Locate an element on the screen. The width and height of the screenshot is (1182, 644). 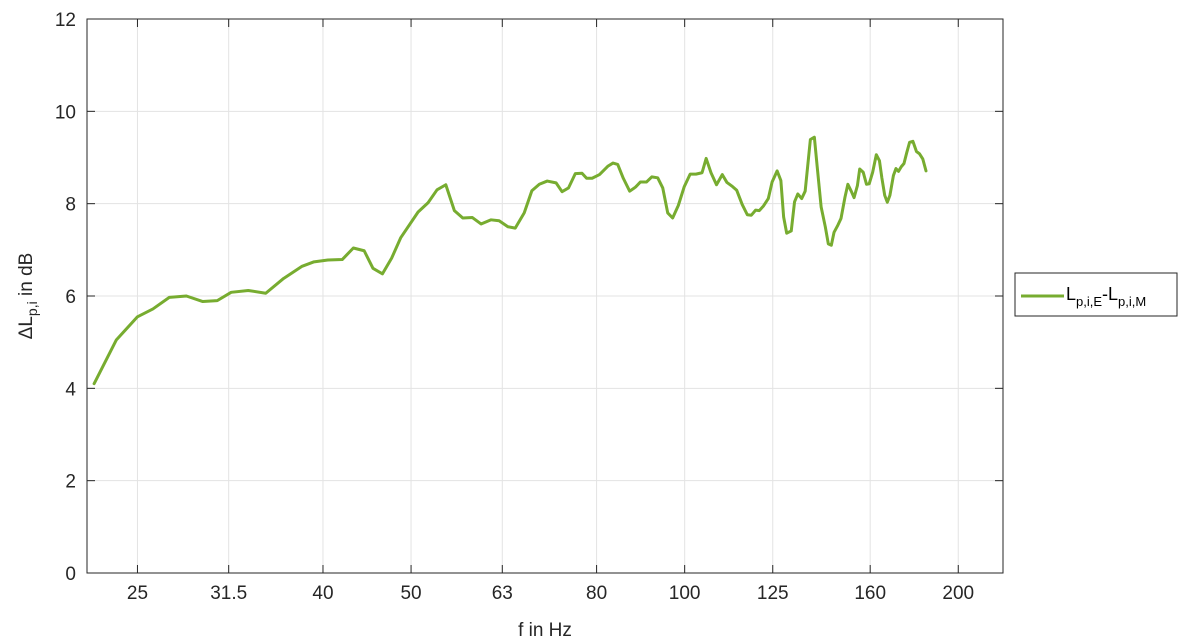
legend-entry: Lp,i,E-Lp,i,M is located at coordinates (1106, 296).